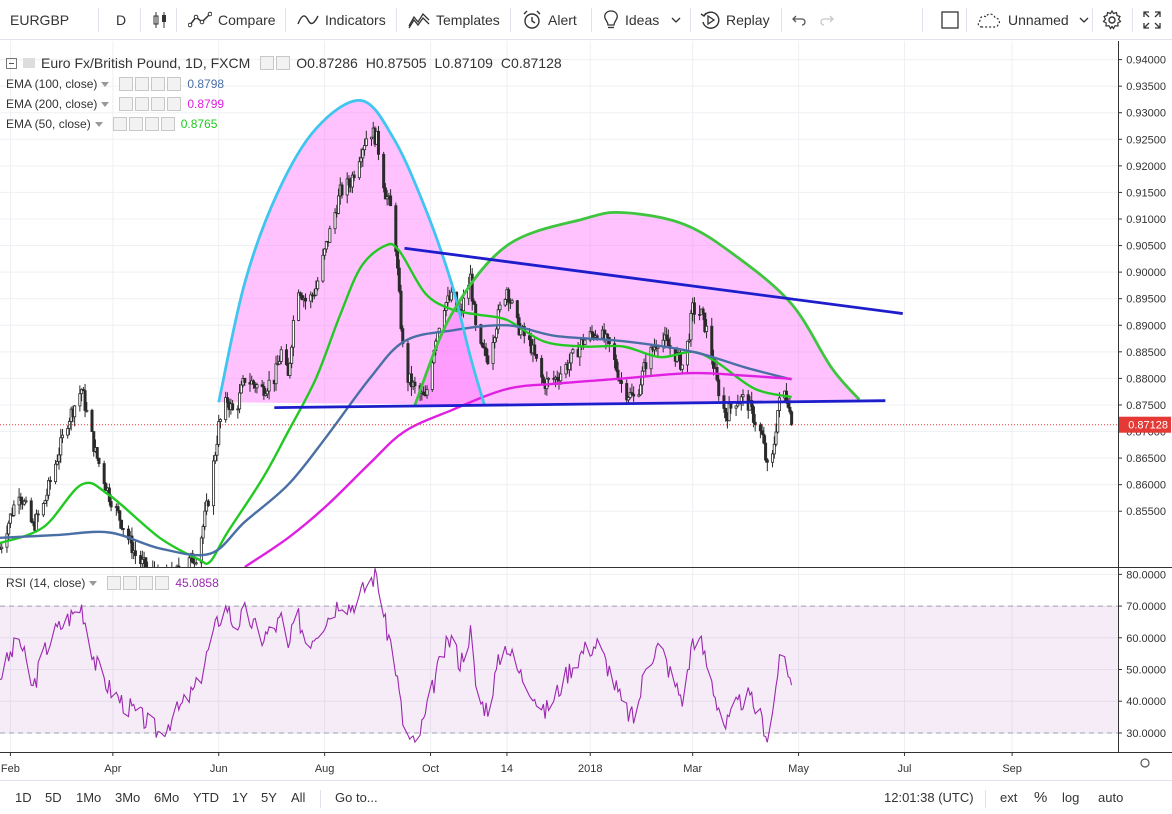  I want to click on interval-button: D, so click(121, 20).